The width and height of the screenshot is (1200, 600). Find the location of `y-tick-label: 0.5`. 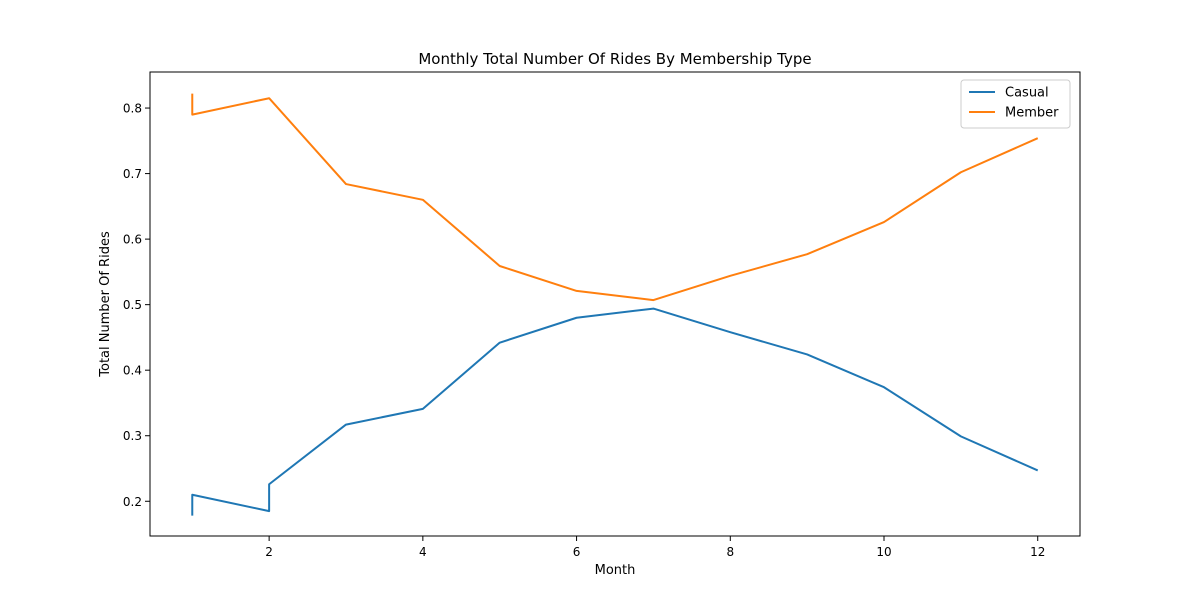

y-tick-label: 0.5 is located at coordinates (132, 305).